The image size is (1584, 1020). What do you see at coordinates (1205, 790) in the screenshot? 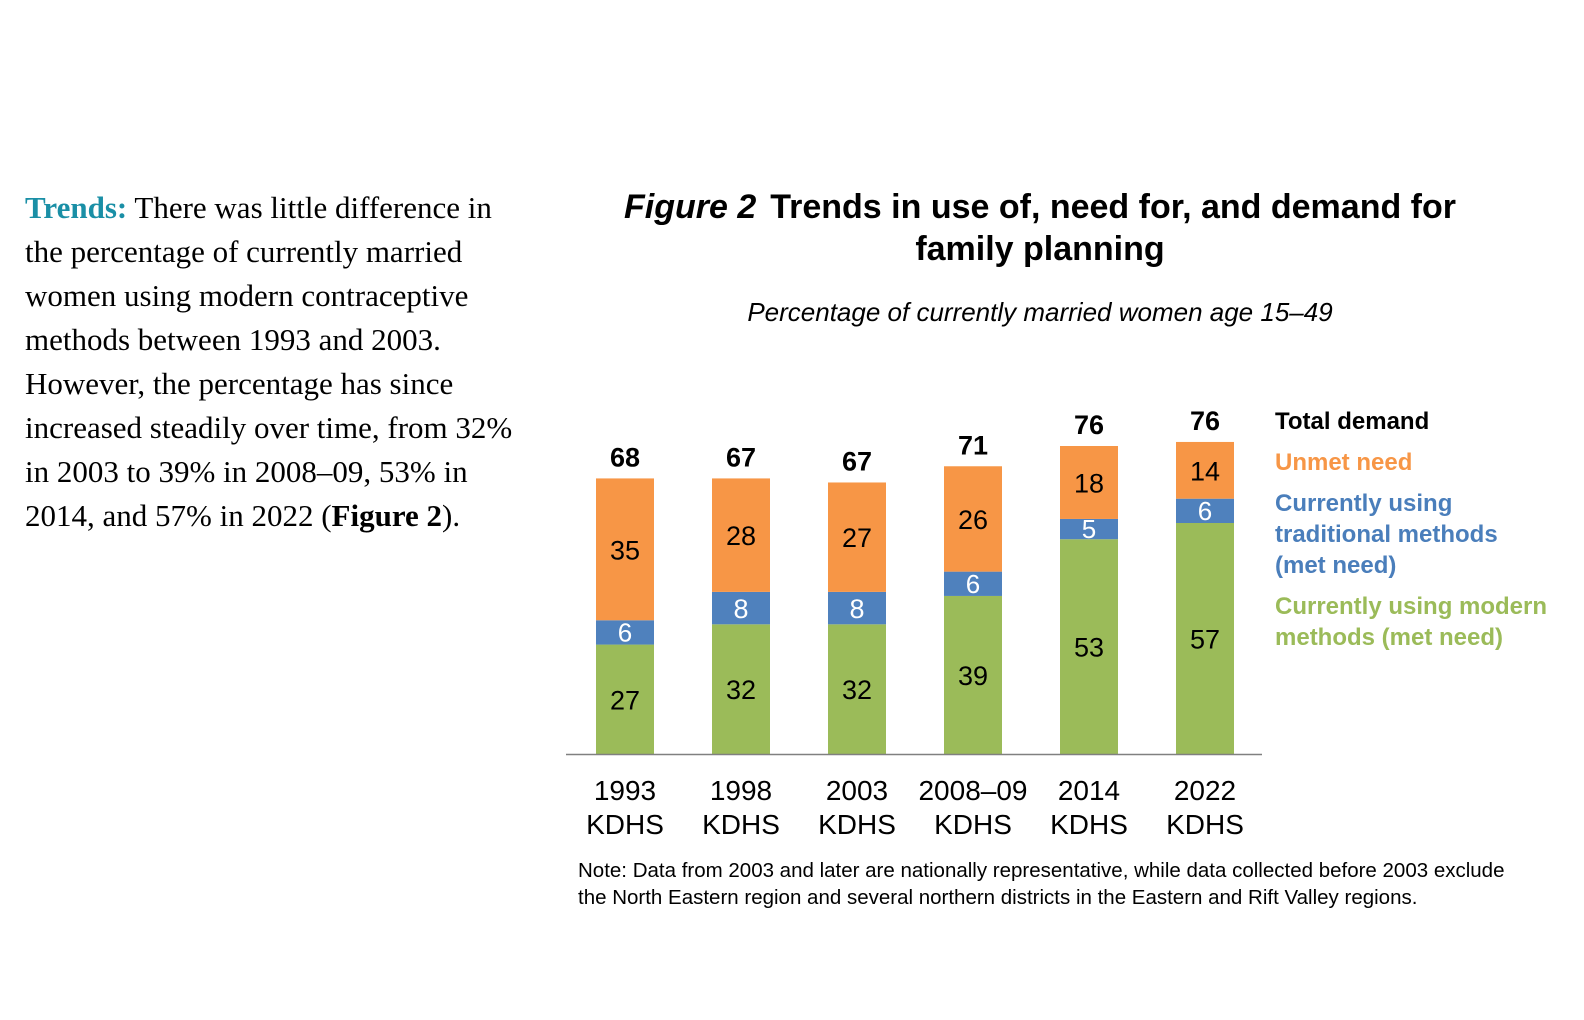
I see `x-tick-label: 2022` at bounding box center [1205, 790].